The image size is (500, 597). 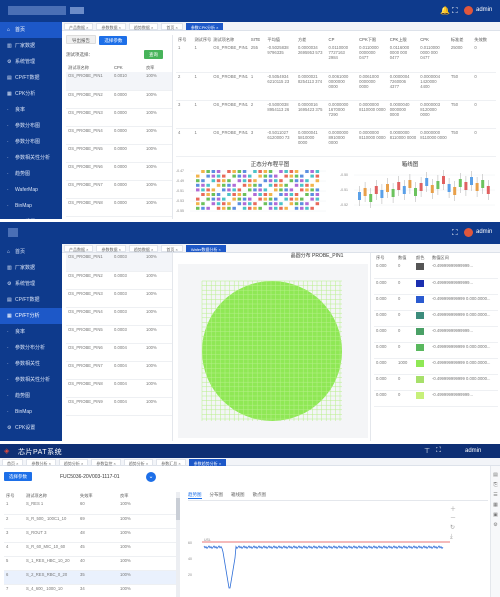 What do you see at coordinates (18, 476) in the screenshot?
I see `select-param-button: 选择参数` at bounding box center [18, 476].